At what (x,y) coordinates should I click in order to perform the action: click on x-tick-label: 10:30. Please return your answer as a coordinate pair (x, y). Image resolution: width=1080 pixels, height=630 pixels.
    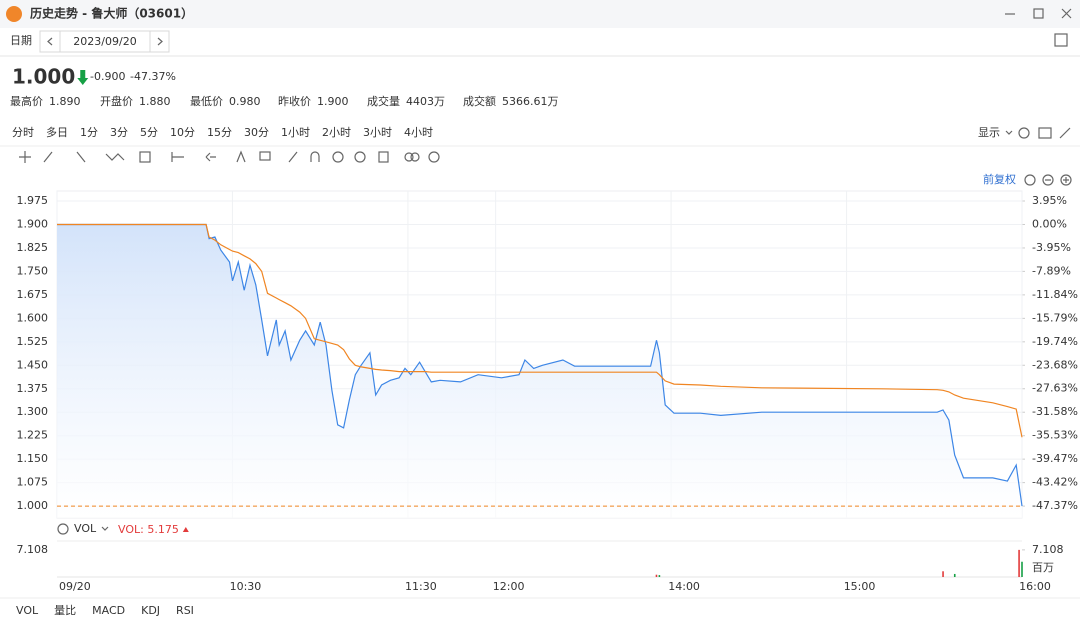
    Looking at the image, I should click on (246, 586).